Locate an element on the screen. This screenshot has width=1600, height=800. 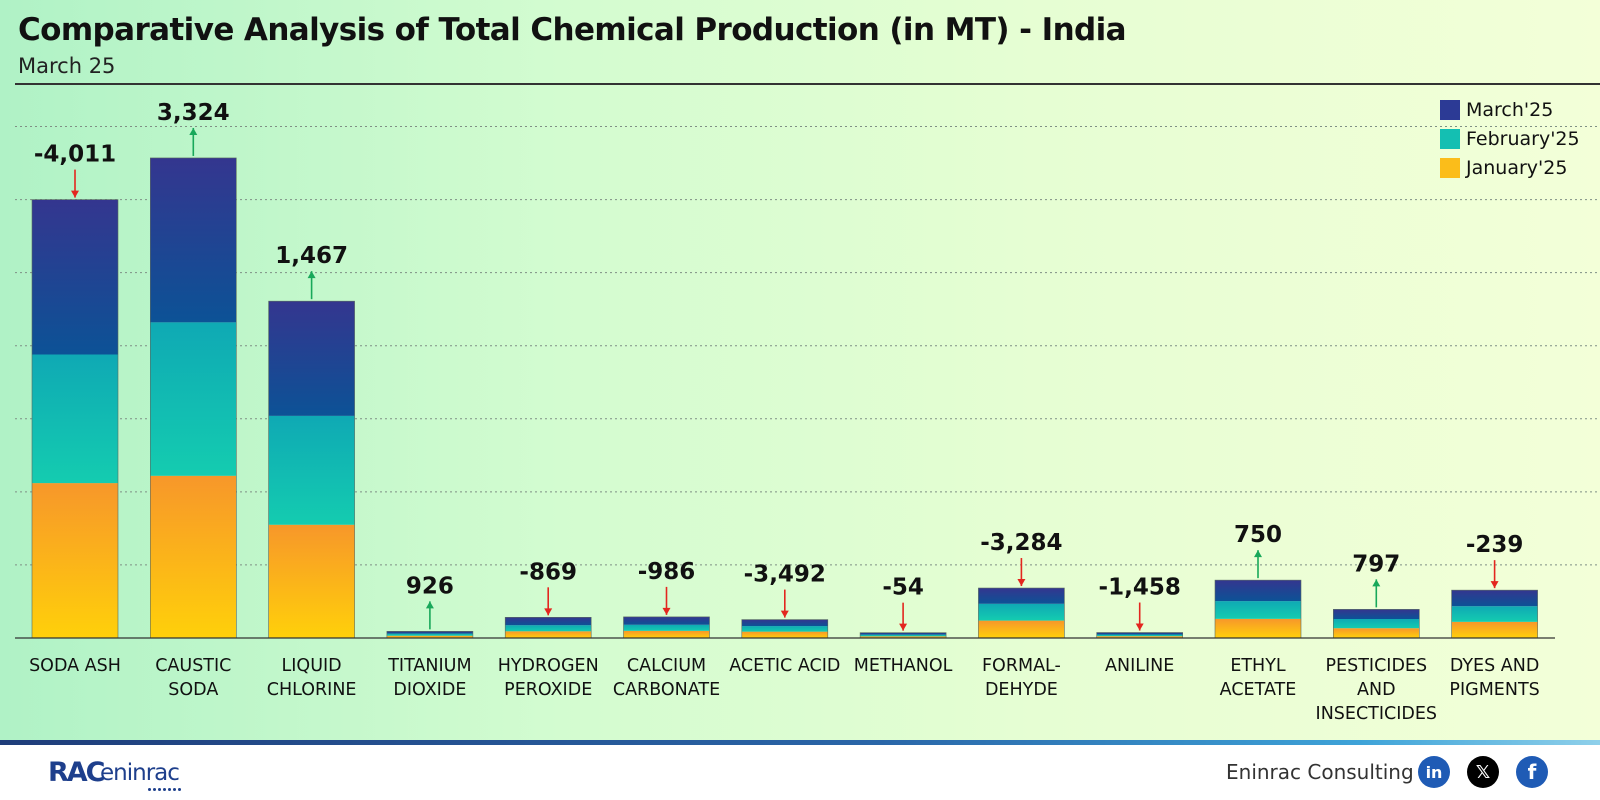
chart-legend: March'25 February'25 January'25 is located at coordinates (1510, 138).